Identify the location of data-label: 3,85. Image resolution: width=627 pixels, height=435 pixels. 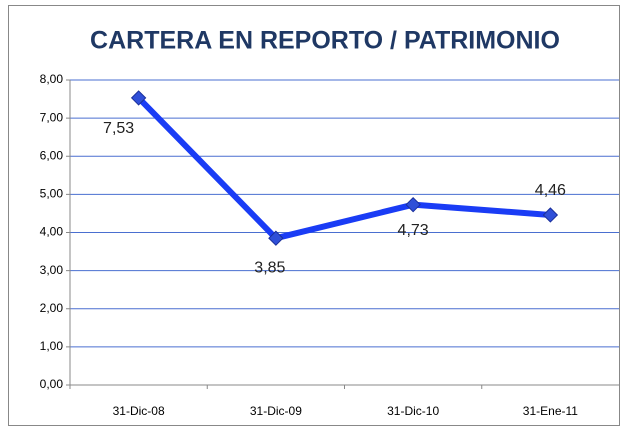
(269, 267).